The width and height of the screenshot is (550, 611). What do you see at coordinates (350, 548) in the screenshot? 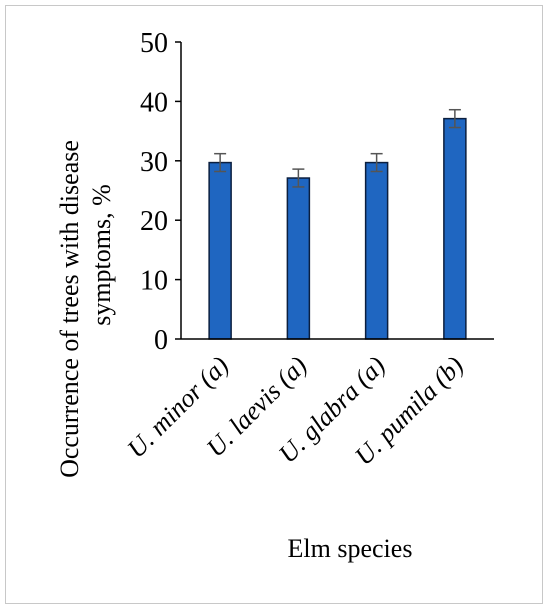
I see `x-axis-title: Elm species` at bounding box center [350, 548].